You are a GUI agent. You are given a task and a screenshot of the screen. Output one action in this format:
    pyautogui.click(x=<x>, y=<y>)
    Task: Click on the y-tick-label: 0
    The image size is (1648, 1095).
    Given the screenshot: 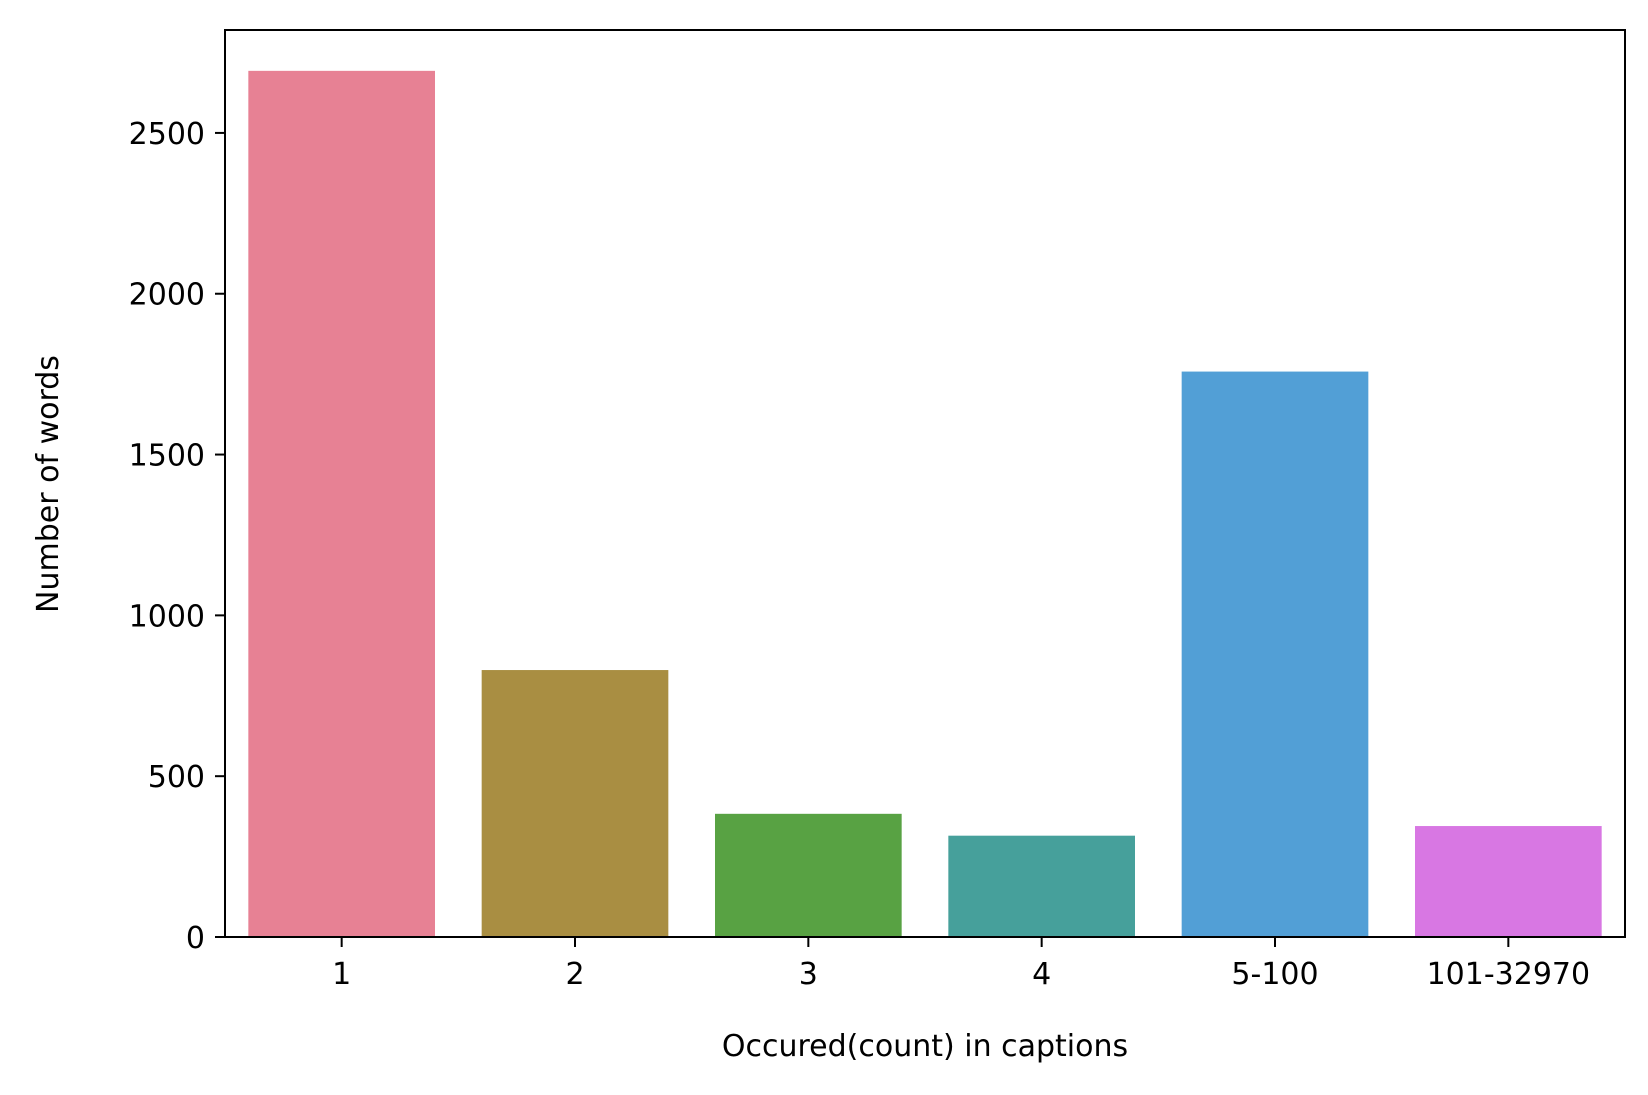 What is the action you would take?
    pyautogui.click(x=195, y=938)
    